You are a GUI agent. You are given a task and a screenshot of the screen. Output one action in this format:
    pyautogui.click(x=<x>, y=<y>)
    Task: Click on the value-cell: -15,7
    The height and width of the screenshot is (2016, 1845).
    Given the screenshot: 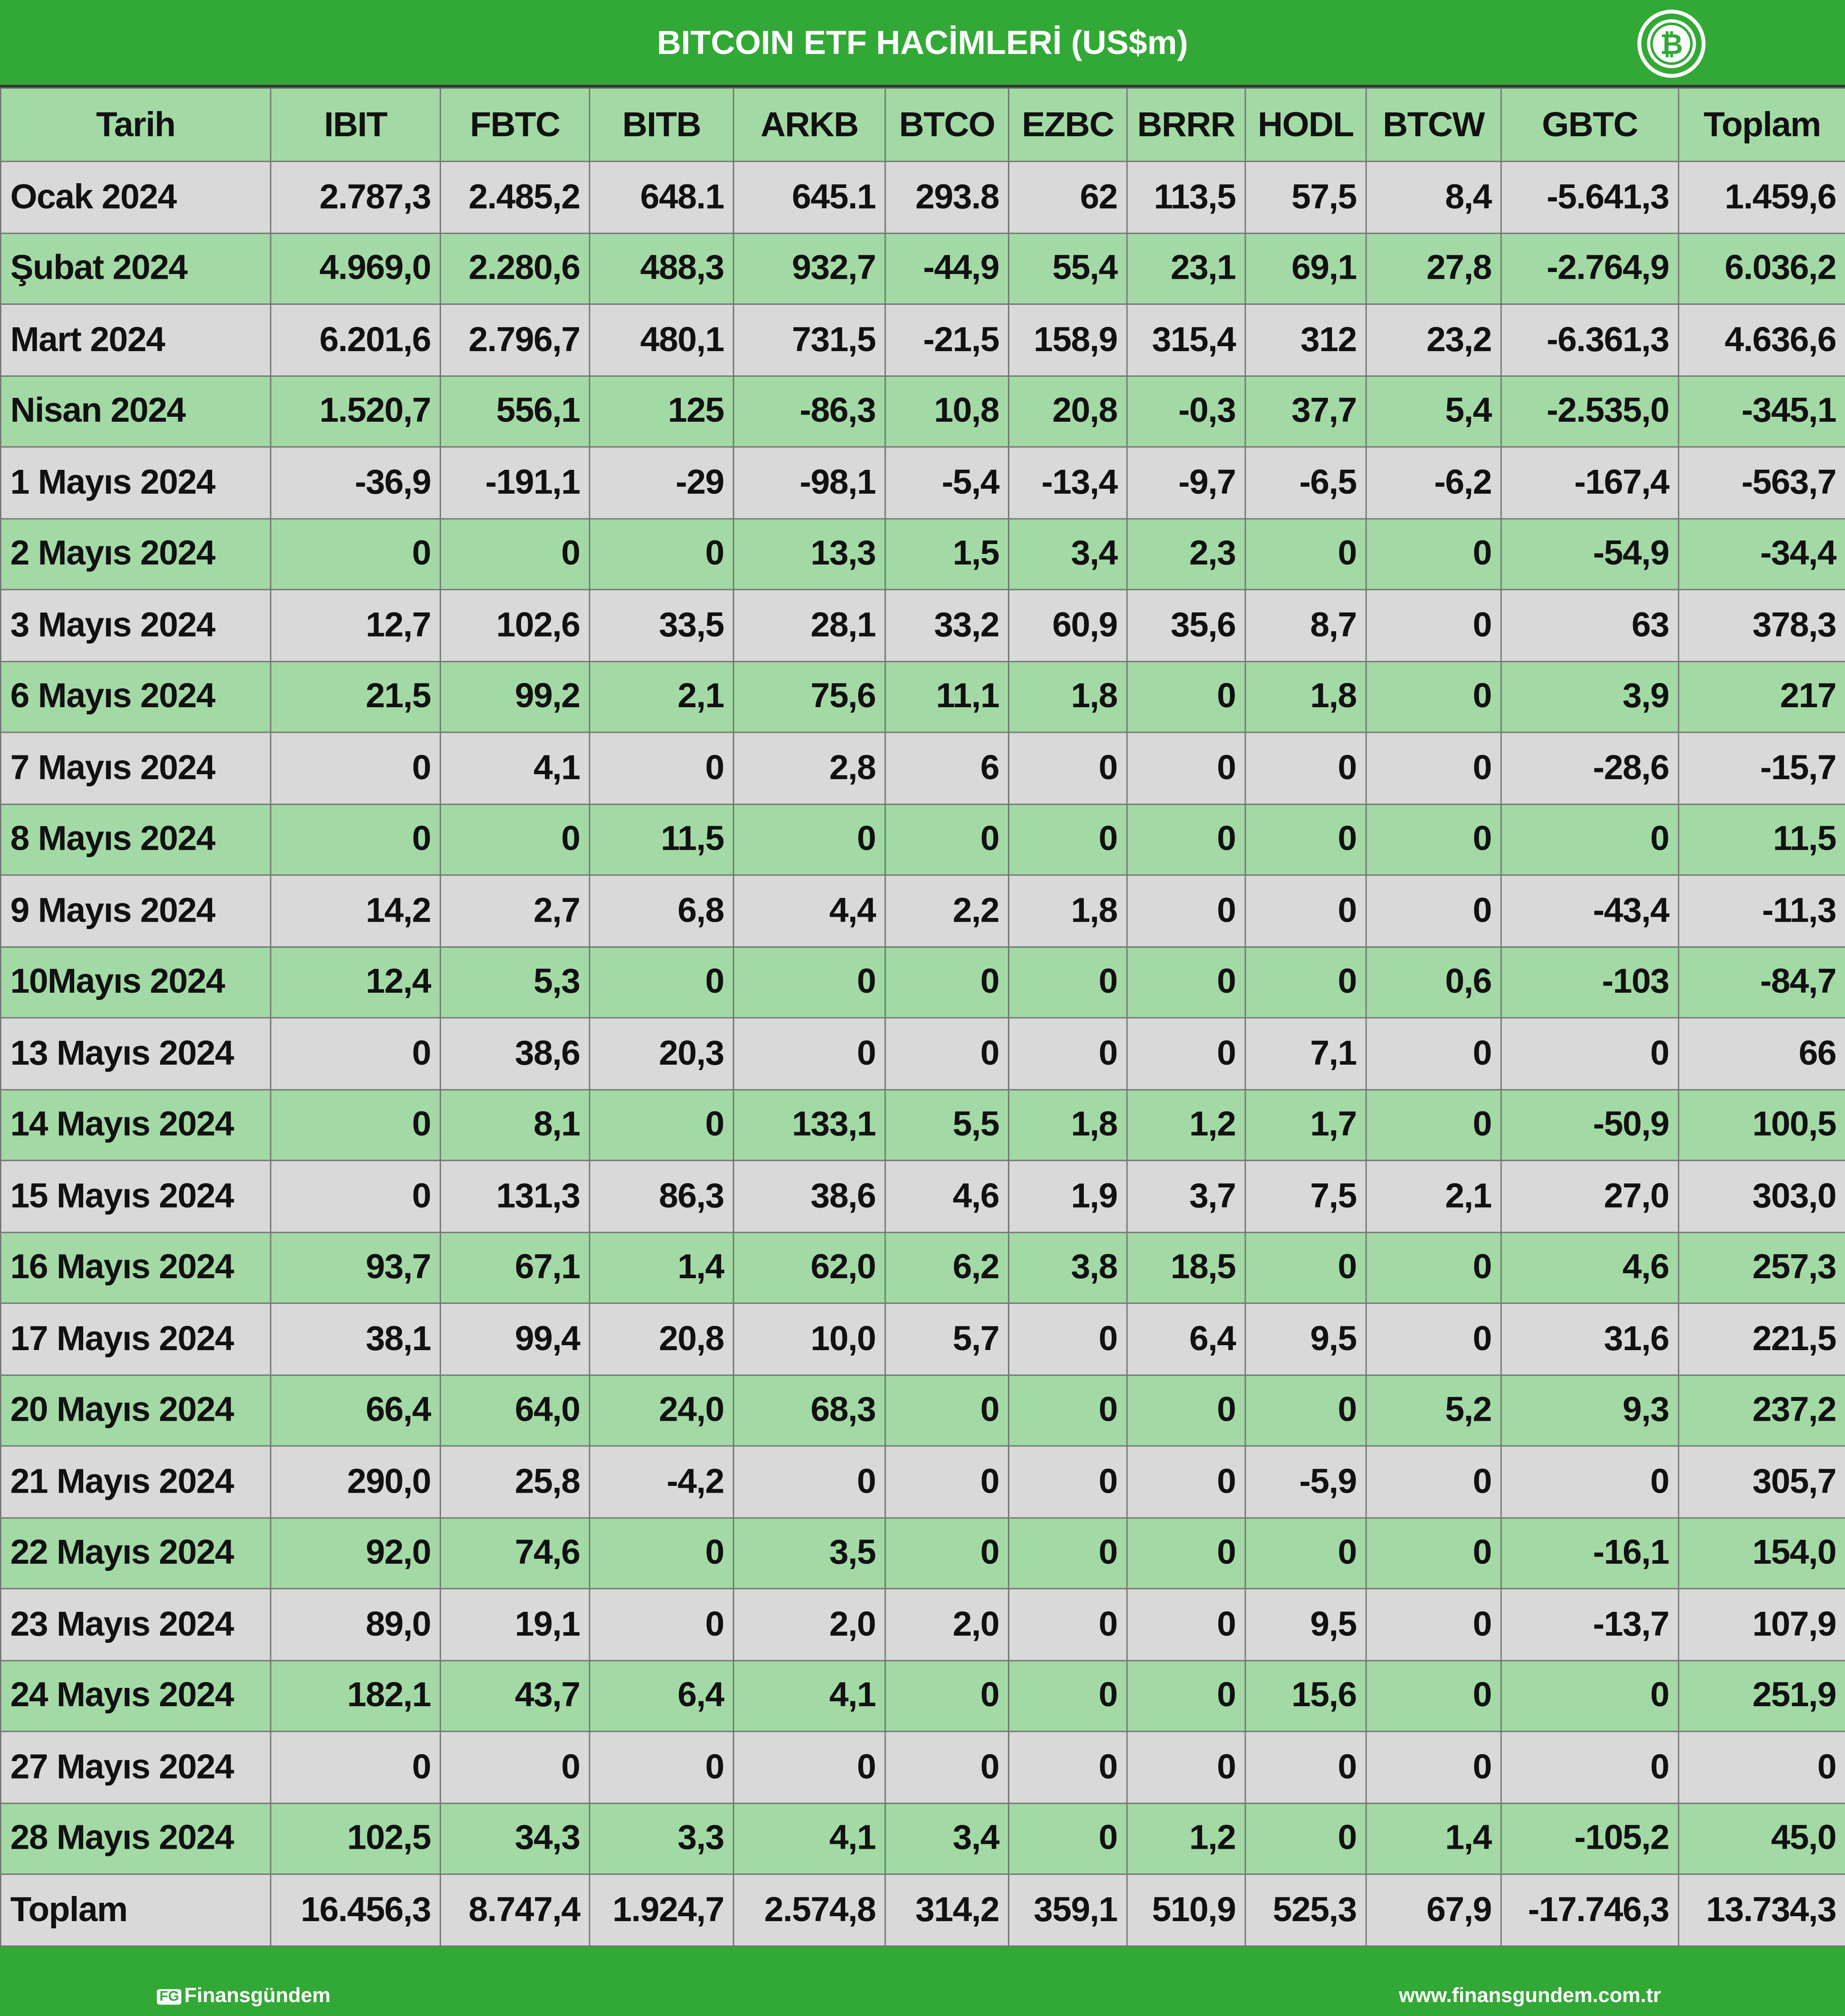 What is the action you would take?
    pyautogui.click(x=1762, y=767)
    